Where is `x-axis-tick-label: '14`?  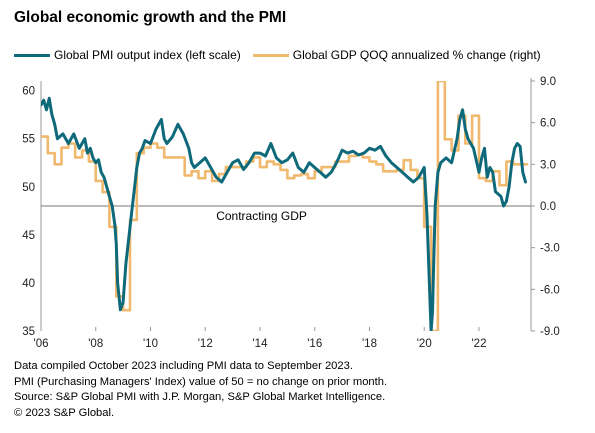 x-axis-tick-label: '14 is located at coordinates (260, 344).